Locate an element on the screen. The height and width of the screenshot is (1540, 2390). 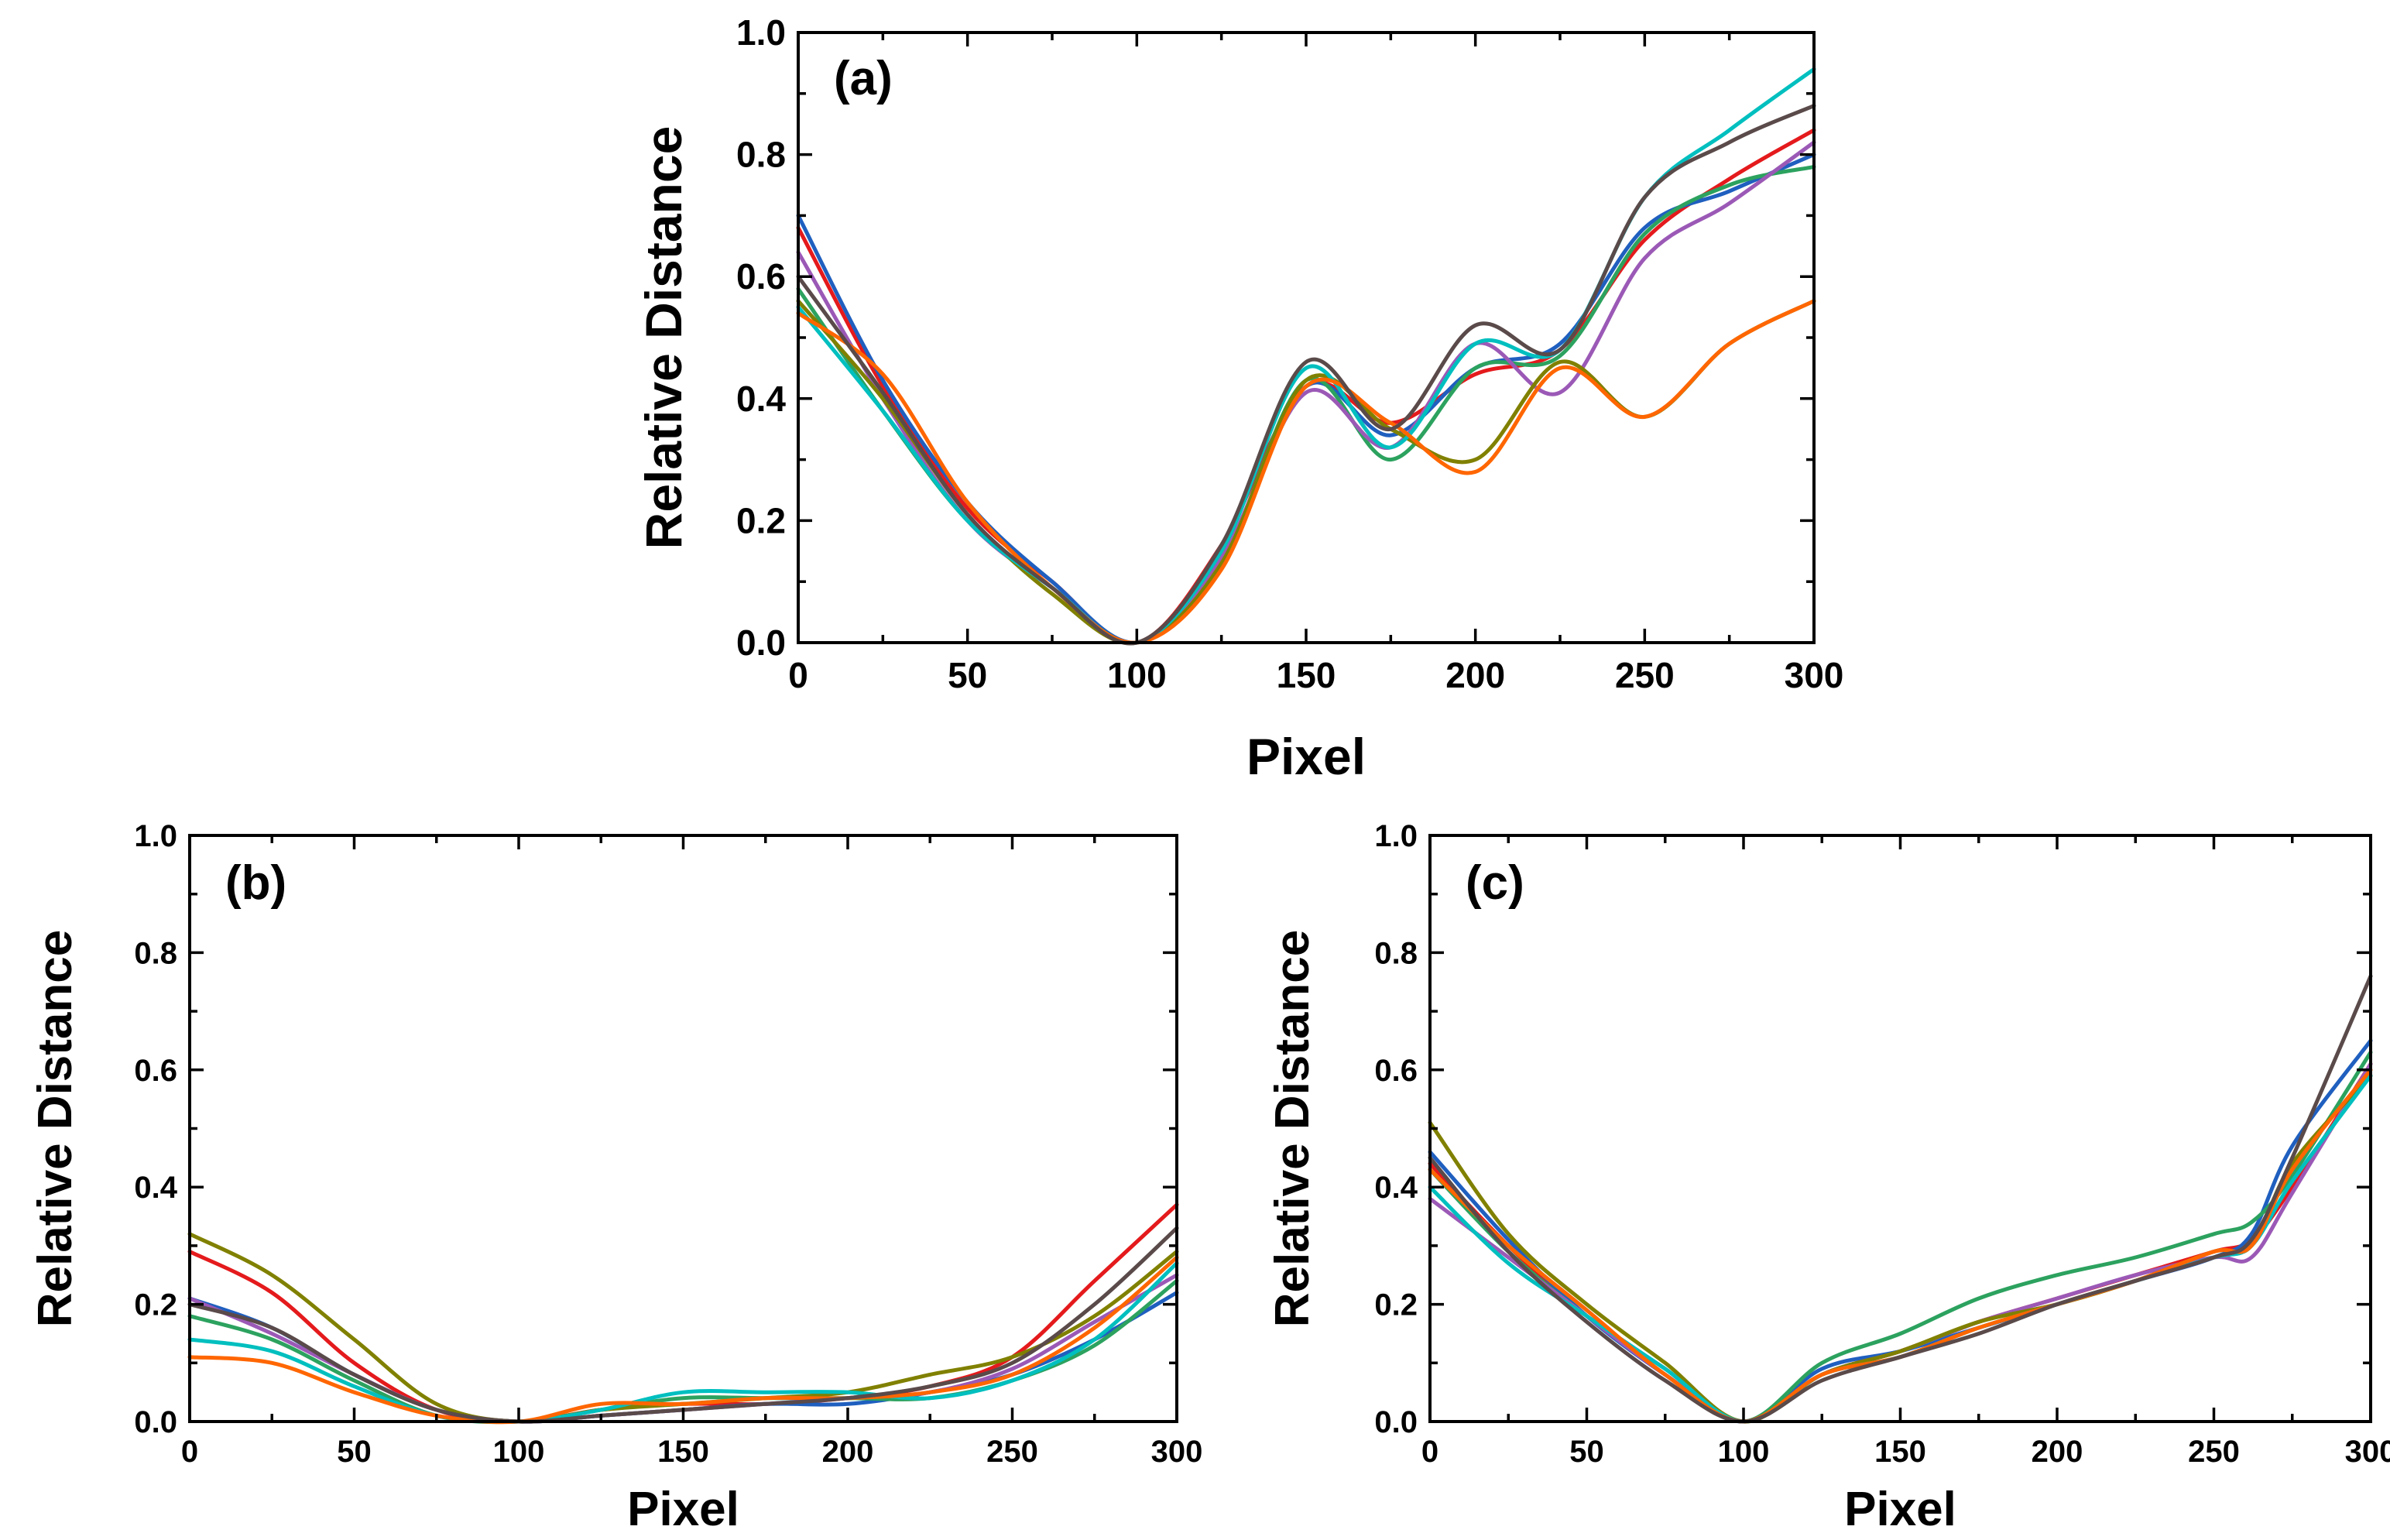
panel-label: (c) is located at coordinates (1495, 883).